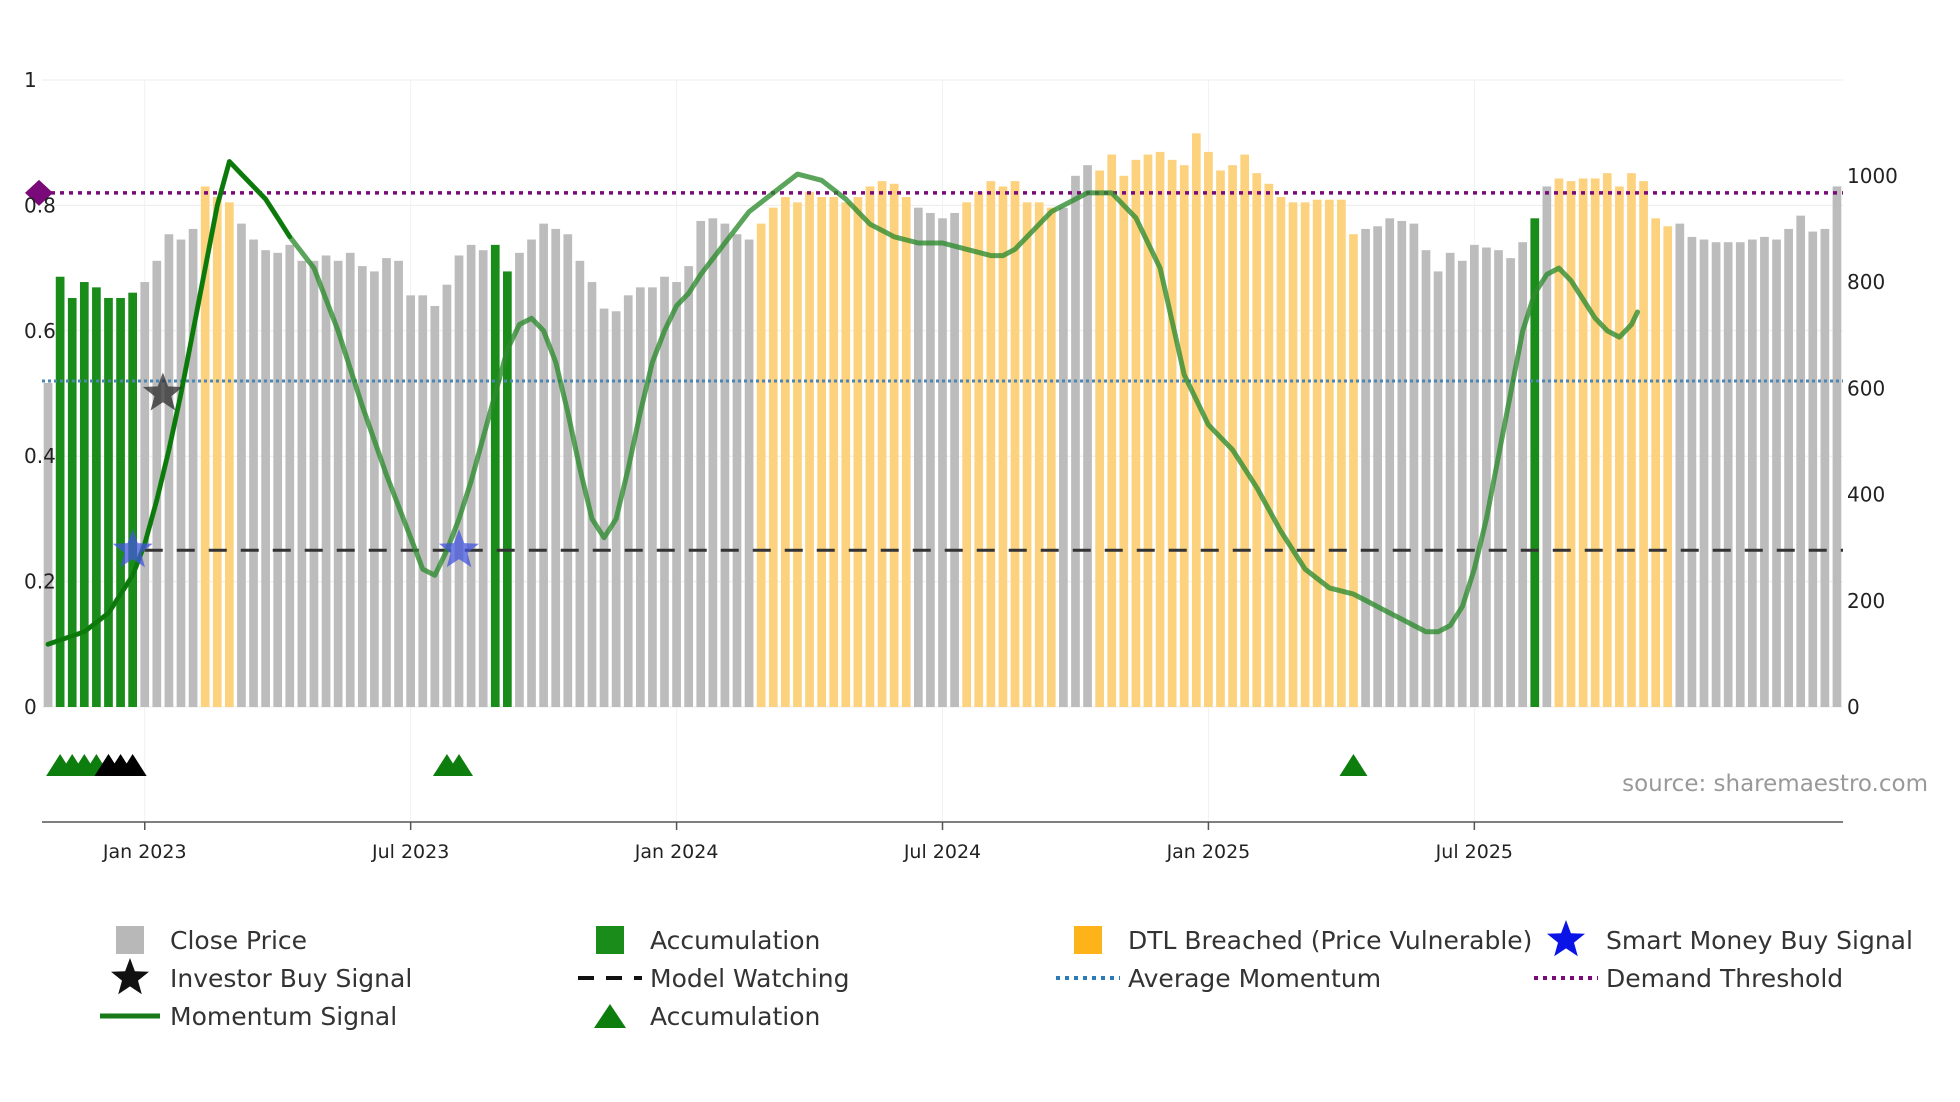 This screenshot has width=1960, height=1102. I want to click on x-axis-tick-label: Jan 2025, so click(1208, 852).